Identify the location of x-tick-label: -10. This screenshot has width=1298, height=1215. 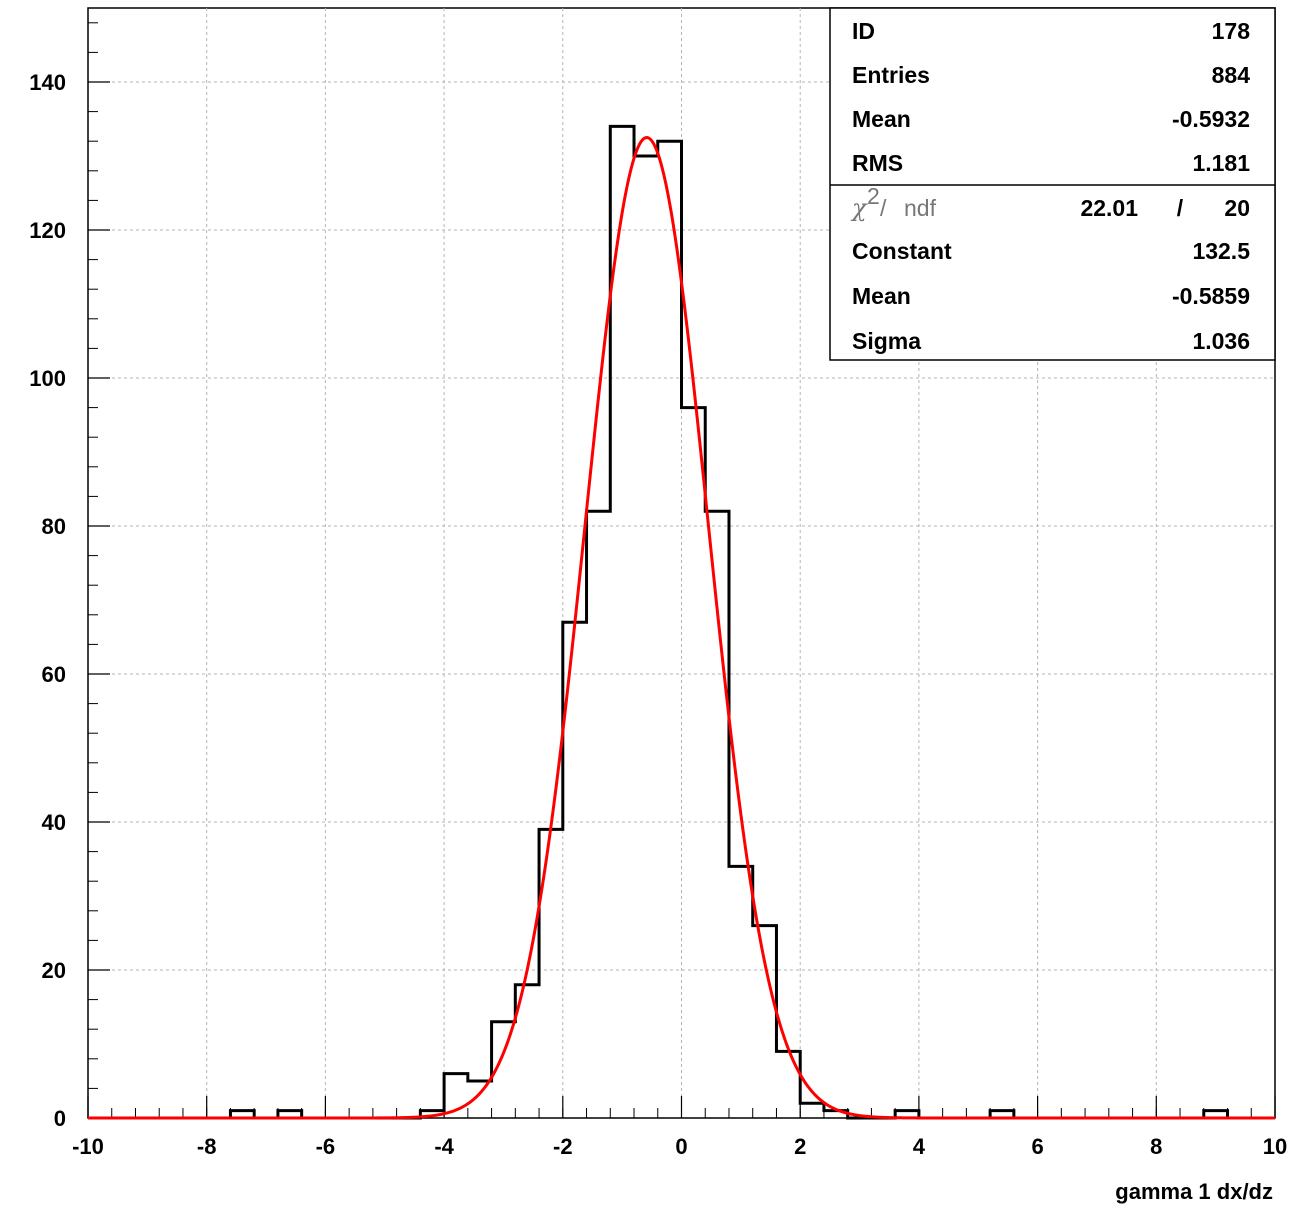
(88, 1146).